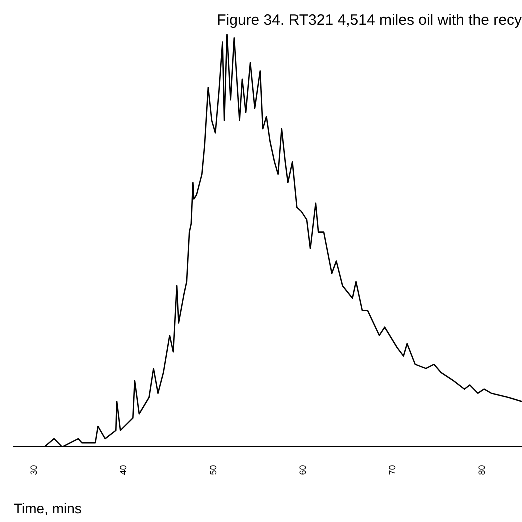 Image resolution: width=522 pixels, height=522 pixels. I want to click on x-tick-label: 50, so click(213, 470).